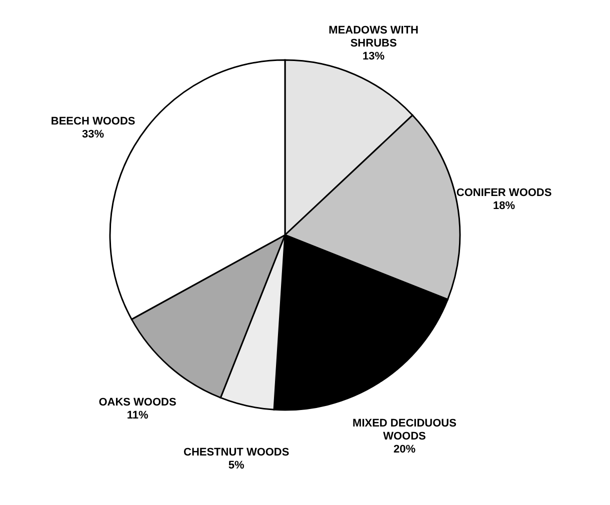 The width and height of the screenshot is (610, 505). What do you see at coordinates (236, 452) in the screenshot?
I see `slice-label: CHESTNUT WOODS` at bounding box center [236, 452].